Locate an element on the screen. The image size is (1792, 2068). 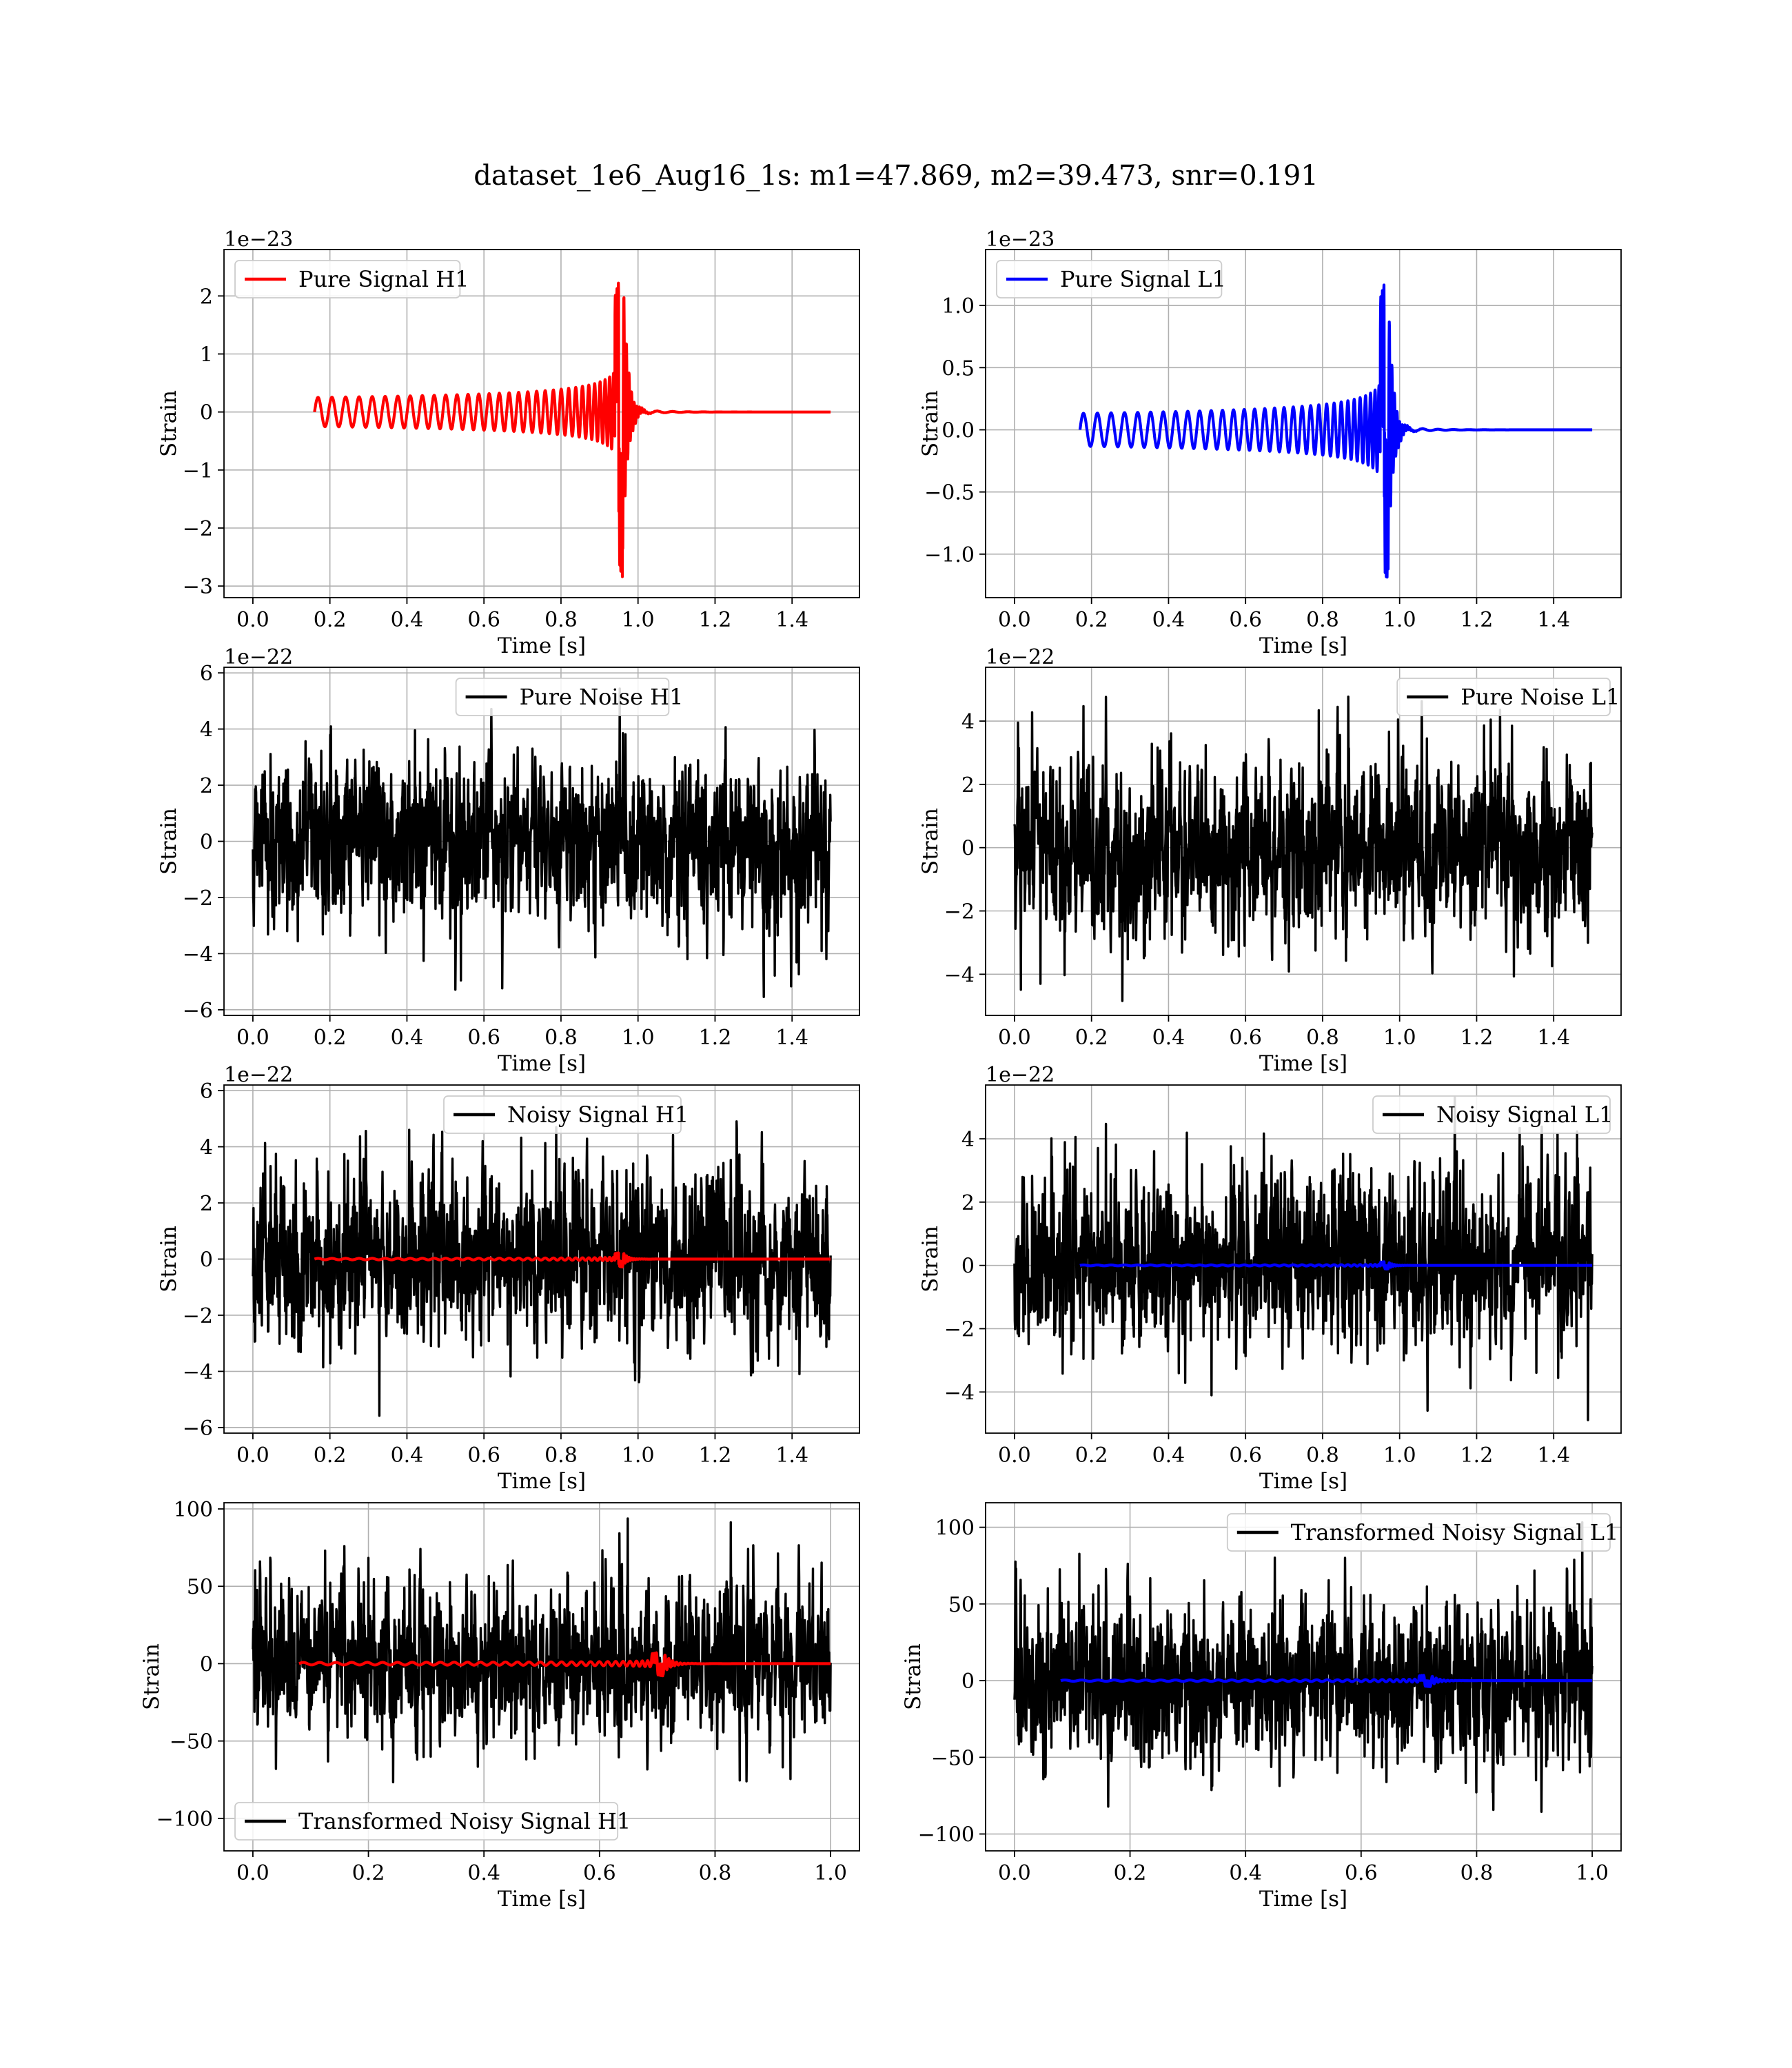
series-line-pure-signal-h1 is located at coordinates (572, 429).